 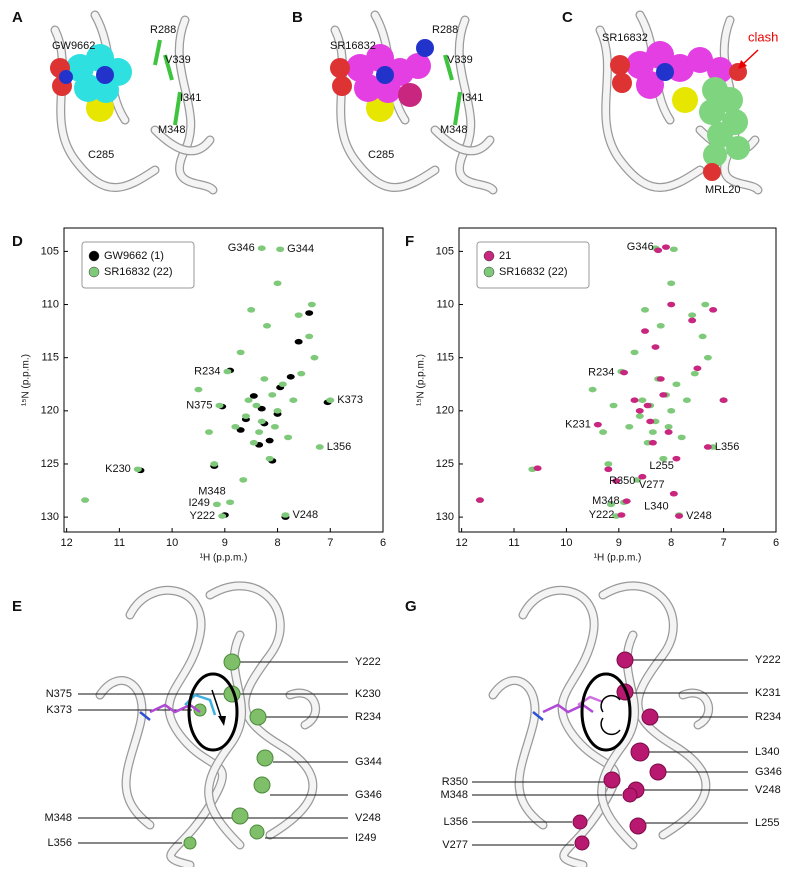 I want to click on peak-label: N375, so click(x=199, y=405).